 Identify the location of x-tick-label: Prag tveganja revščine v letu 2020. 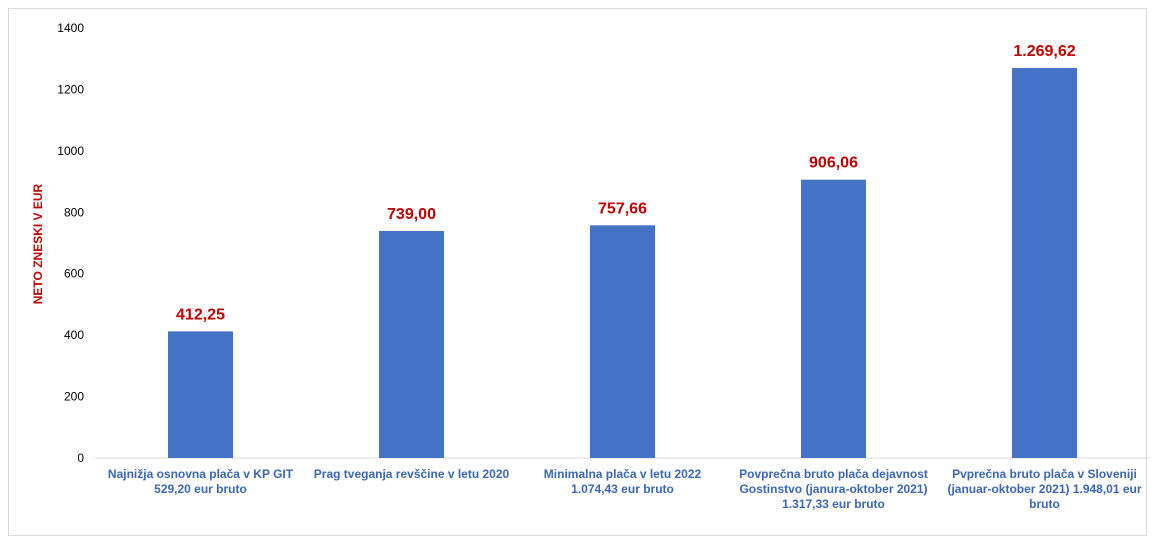
(411, 474).